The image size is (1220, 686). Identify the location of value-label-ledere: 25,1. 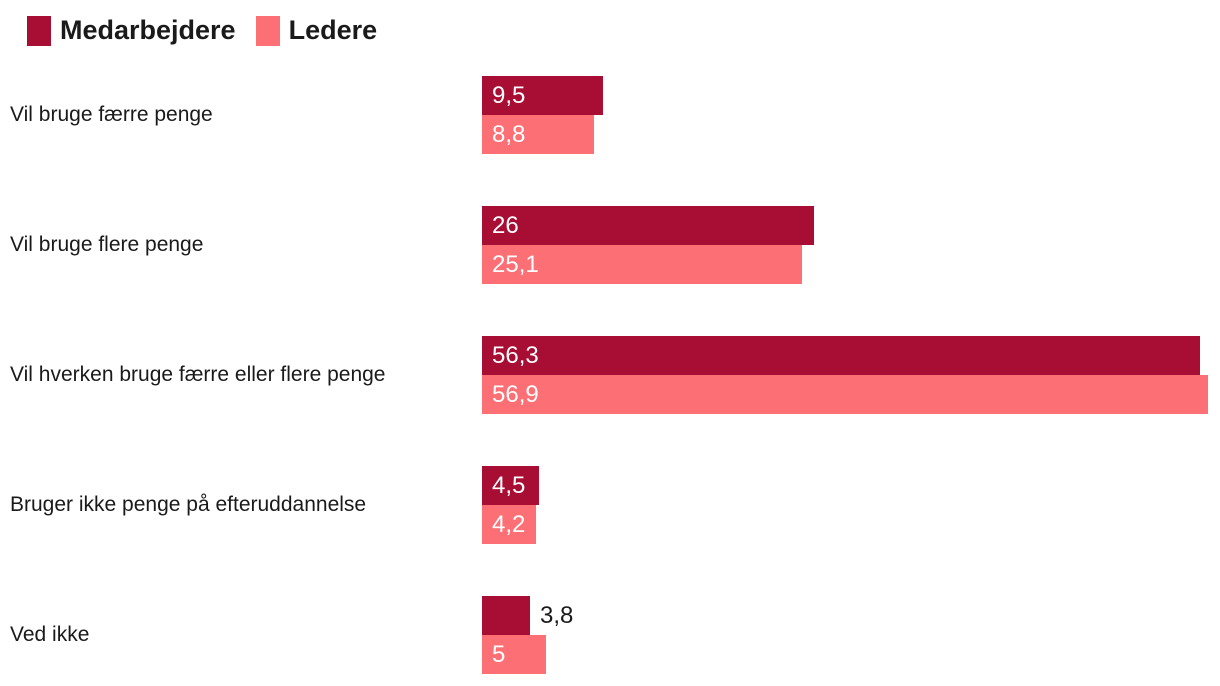
(515, 264).